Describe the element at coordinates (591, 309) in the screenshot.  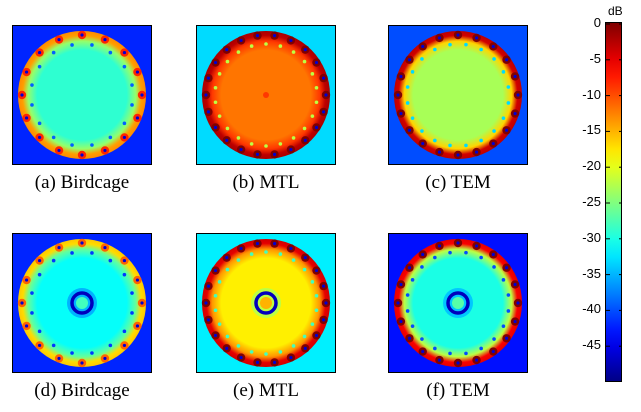
I see `colorbar-tick-label: -40` at that location.